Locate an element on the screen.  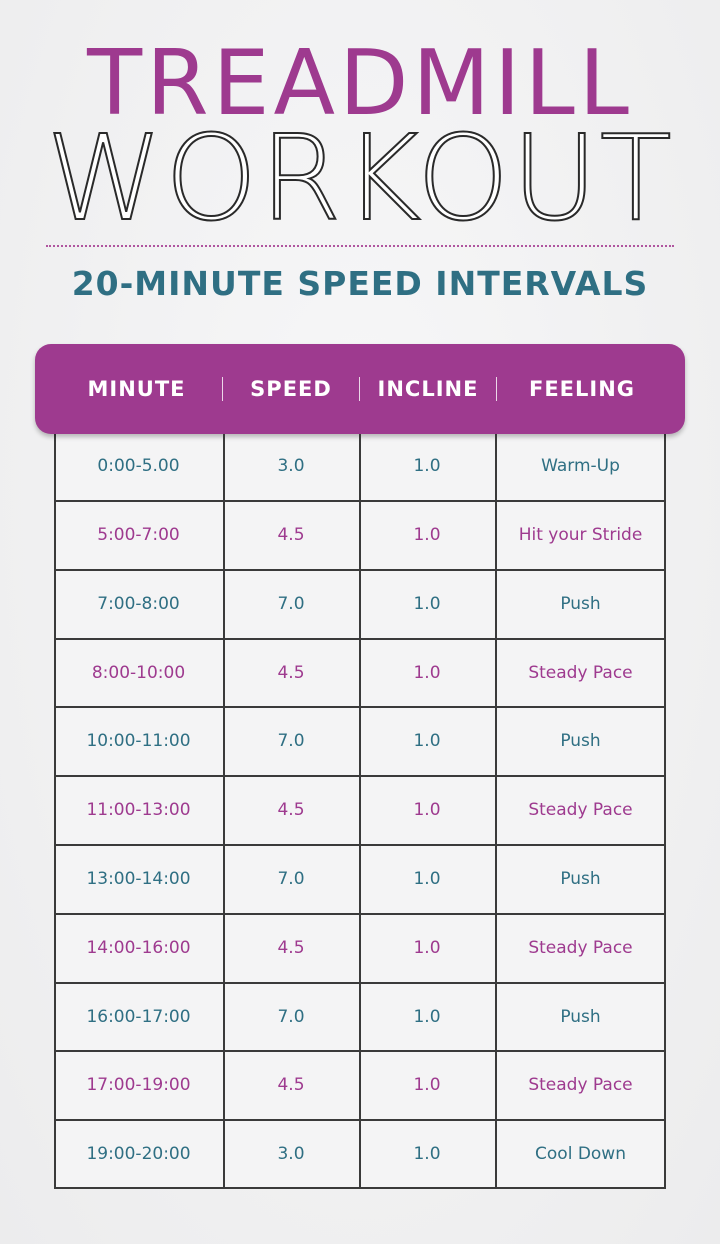
cell-feeling: Cool Down is located at coordinates (580, 1154).